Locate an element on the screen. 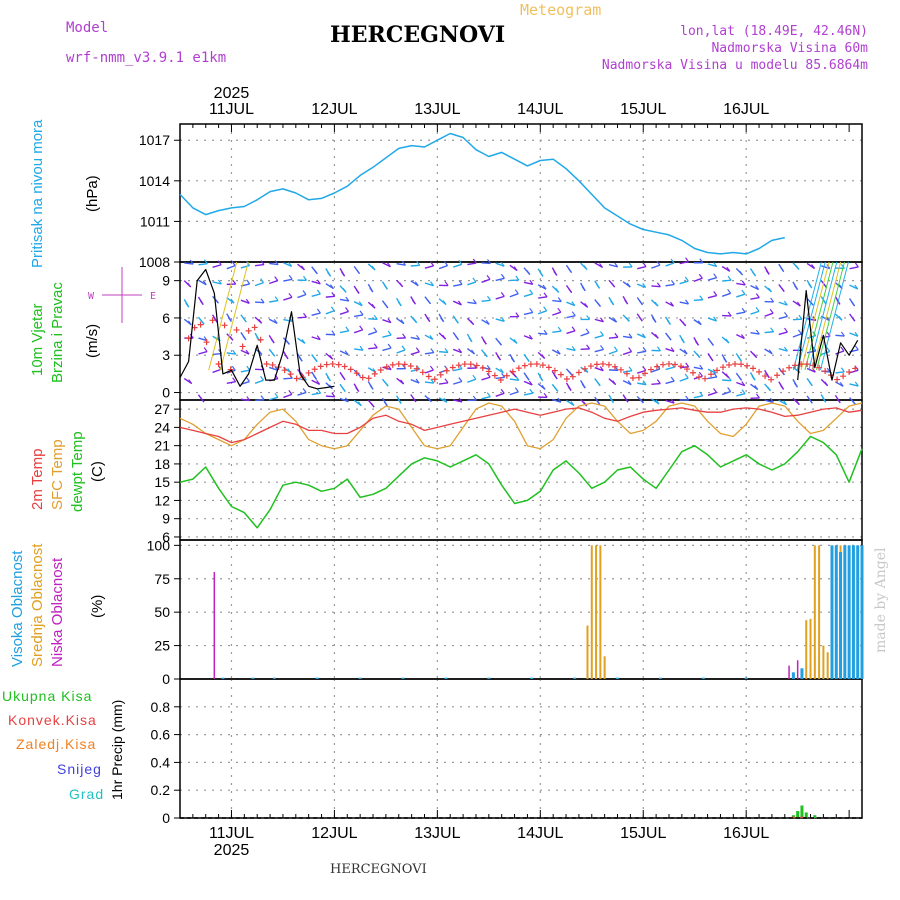 The image size is (900, 900). wind-hatch is located at coordinates (834, 316).